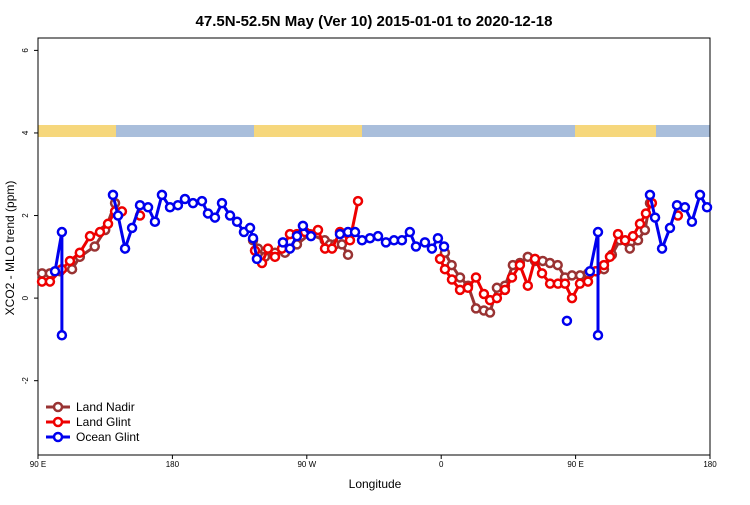 The width and height of the screenshot is (750, 505). Describe the element at coordinates (103, 422) in the screenshot. I see `legend-label: Land Glint` at that location.